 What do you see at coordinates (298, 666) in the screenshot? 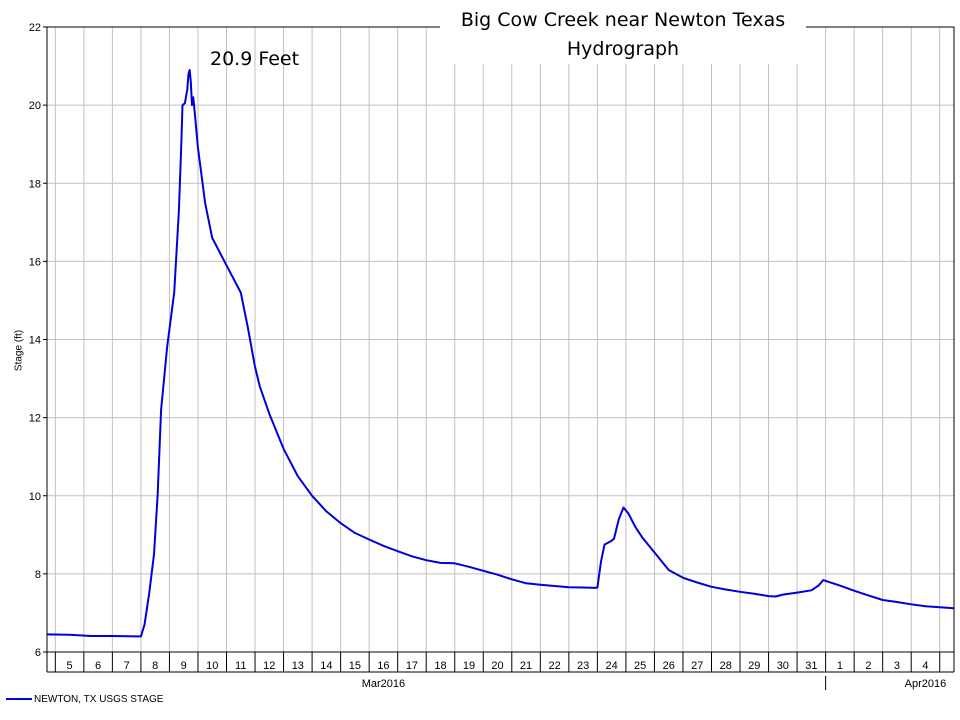
I see `x-tick-label: 13` at bounding box center [298, 666].